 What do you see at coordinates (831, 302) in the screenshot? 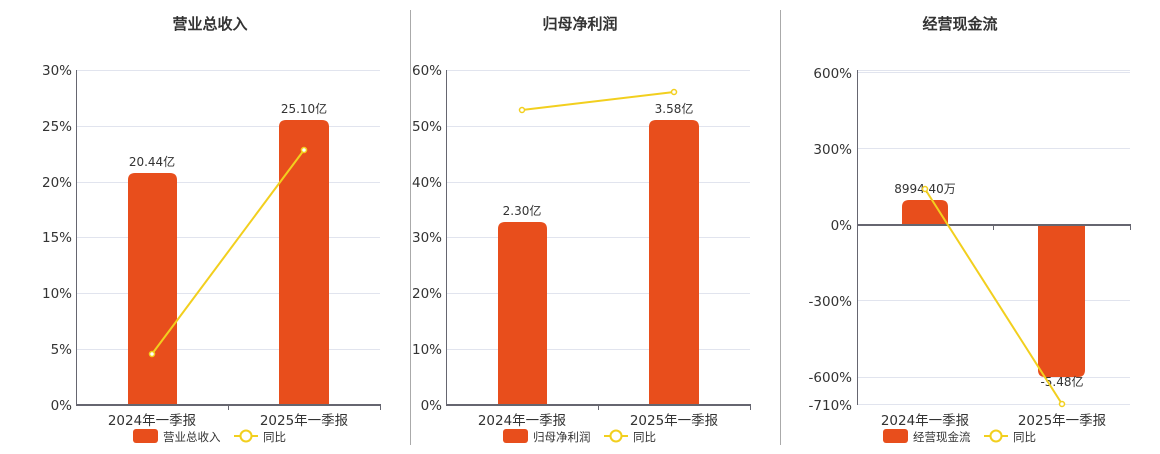
I see `svg-text: -300%` at bounding box center [831, 302].